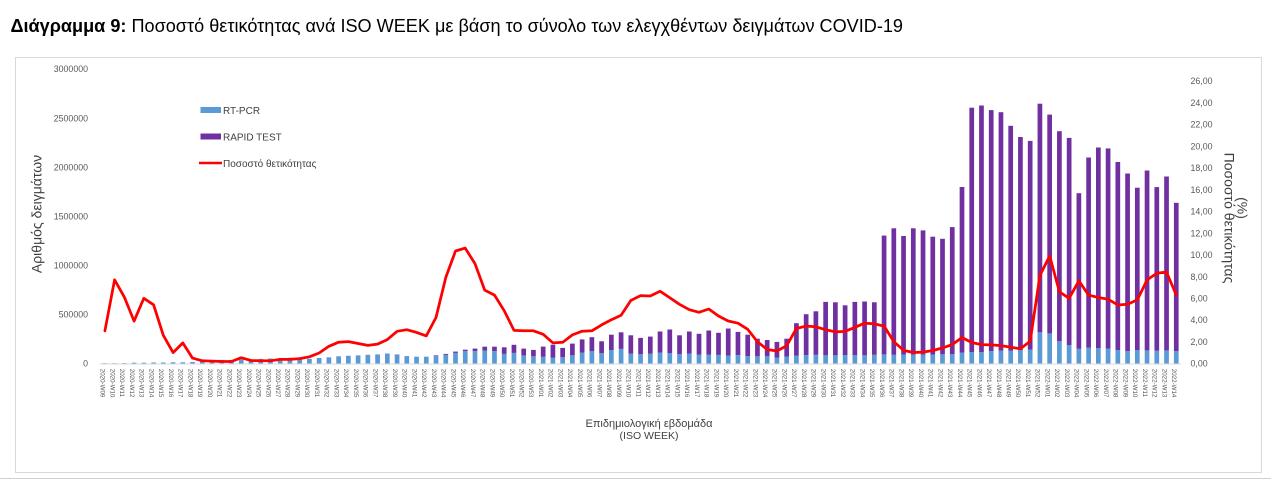  What do you see at coordinates (589, 383) in the screenshot?
I see `svg-text: 2021-W06` at bounding box center [589, 383].